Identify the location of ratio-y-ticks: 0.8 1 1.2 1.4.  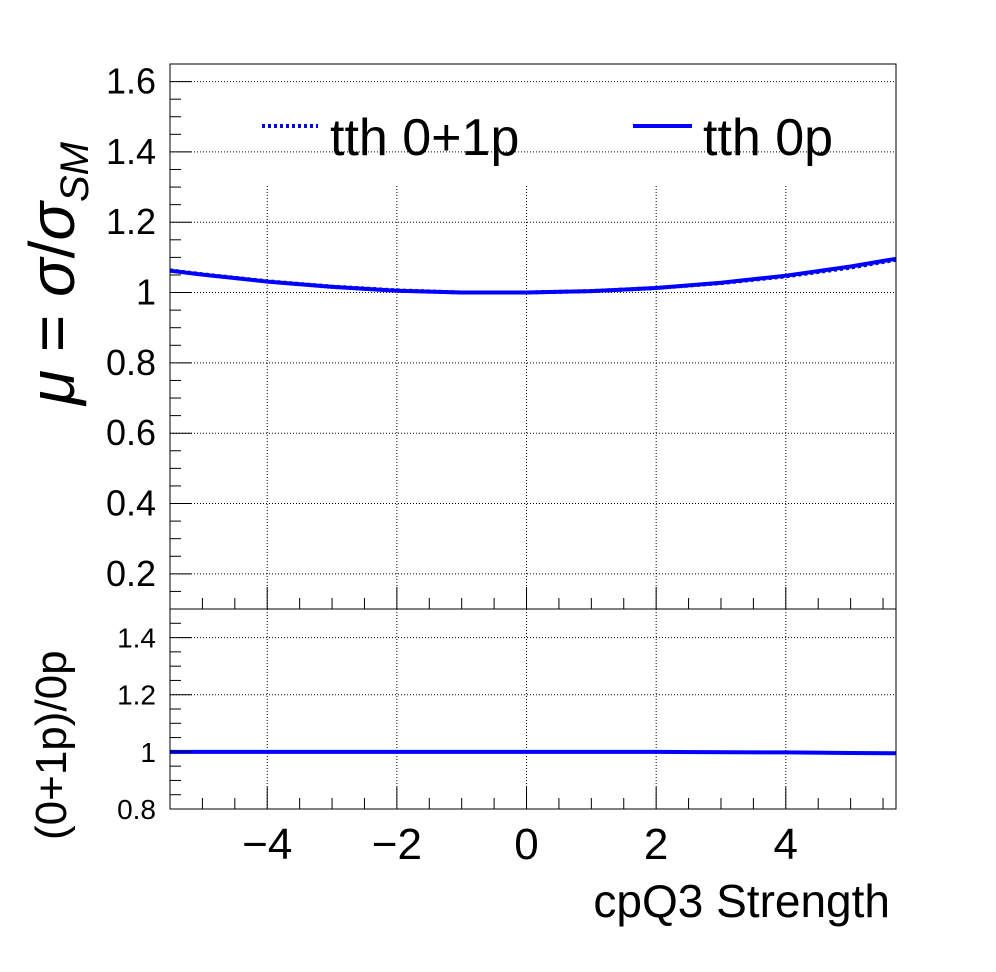
(154, 716).